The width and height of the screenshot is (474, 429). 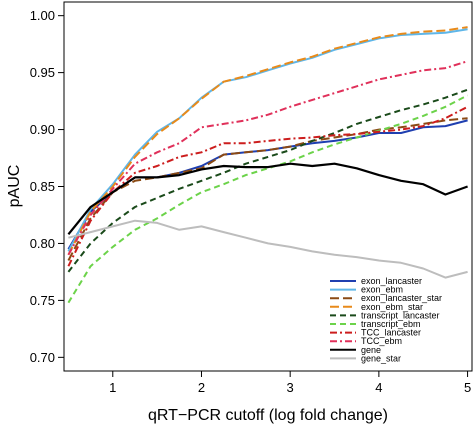 What do you see at coordinates (391, 281) in the screenshot?
I see `legend-label: exon_lancaster` at bounding box center [391, 281].